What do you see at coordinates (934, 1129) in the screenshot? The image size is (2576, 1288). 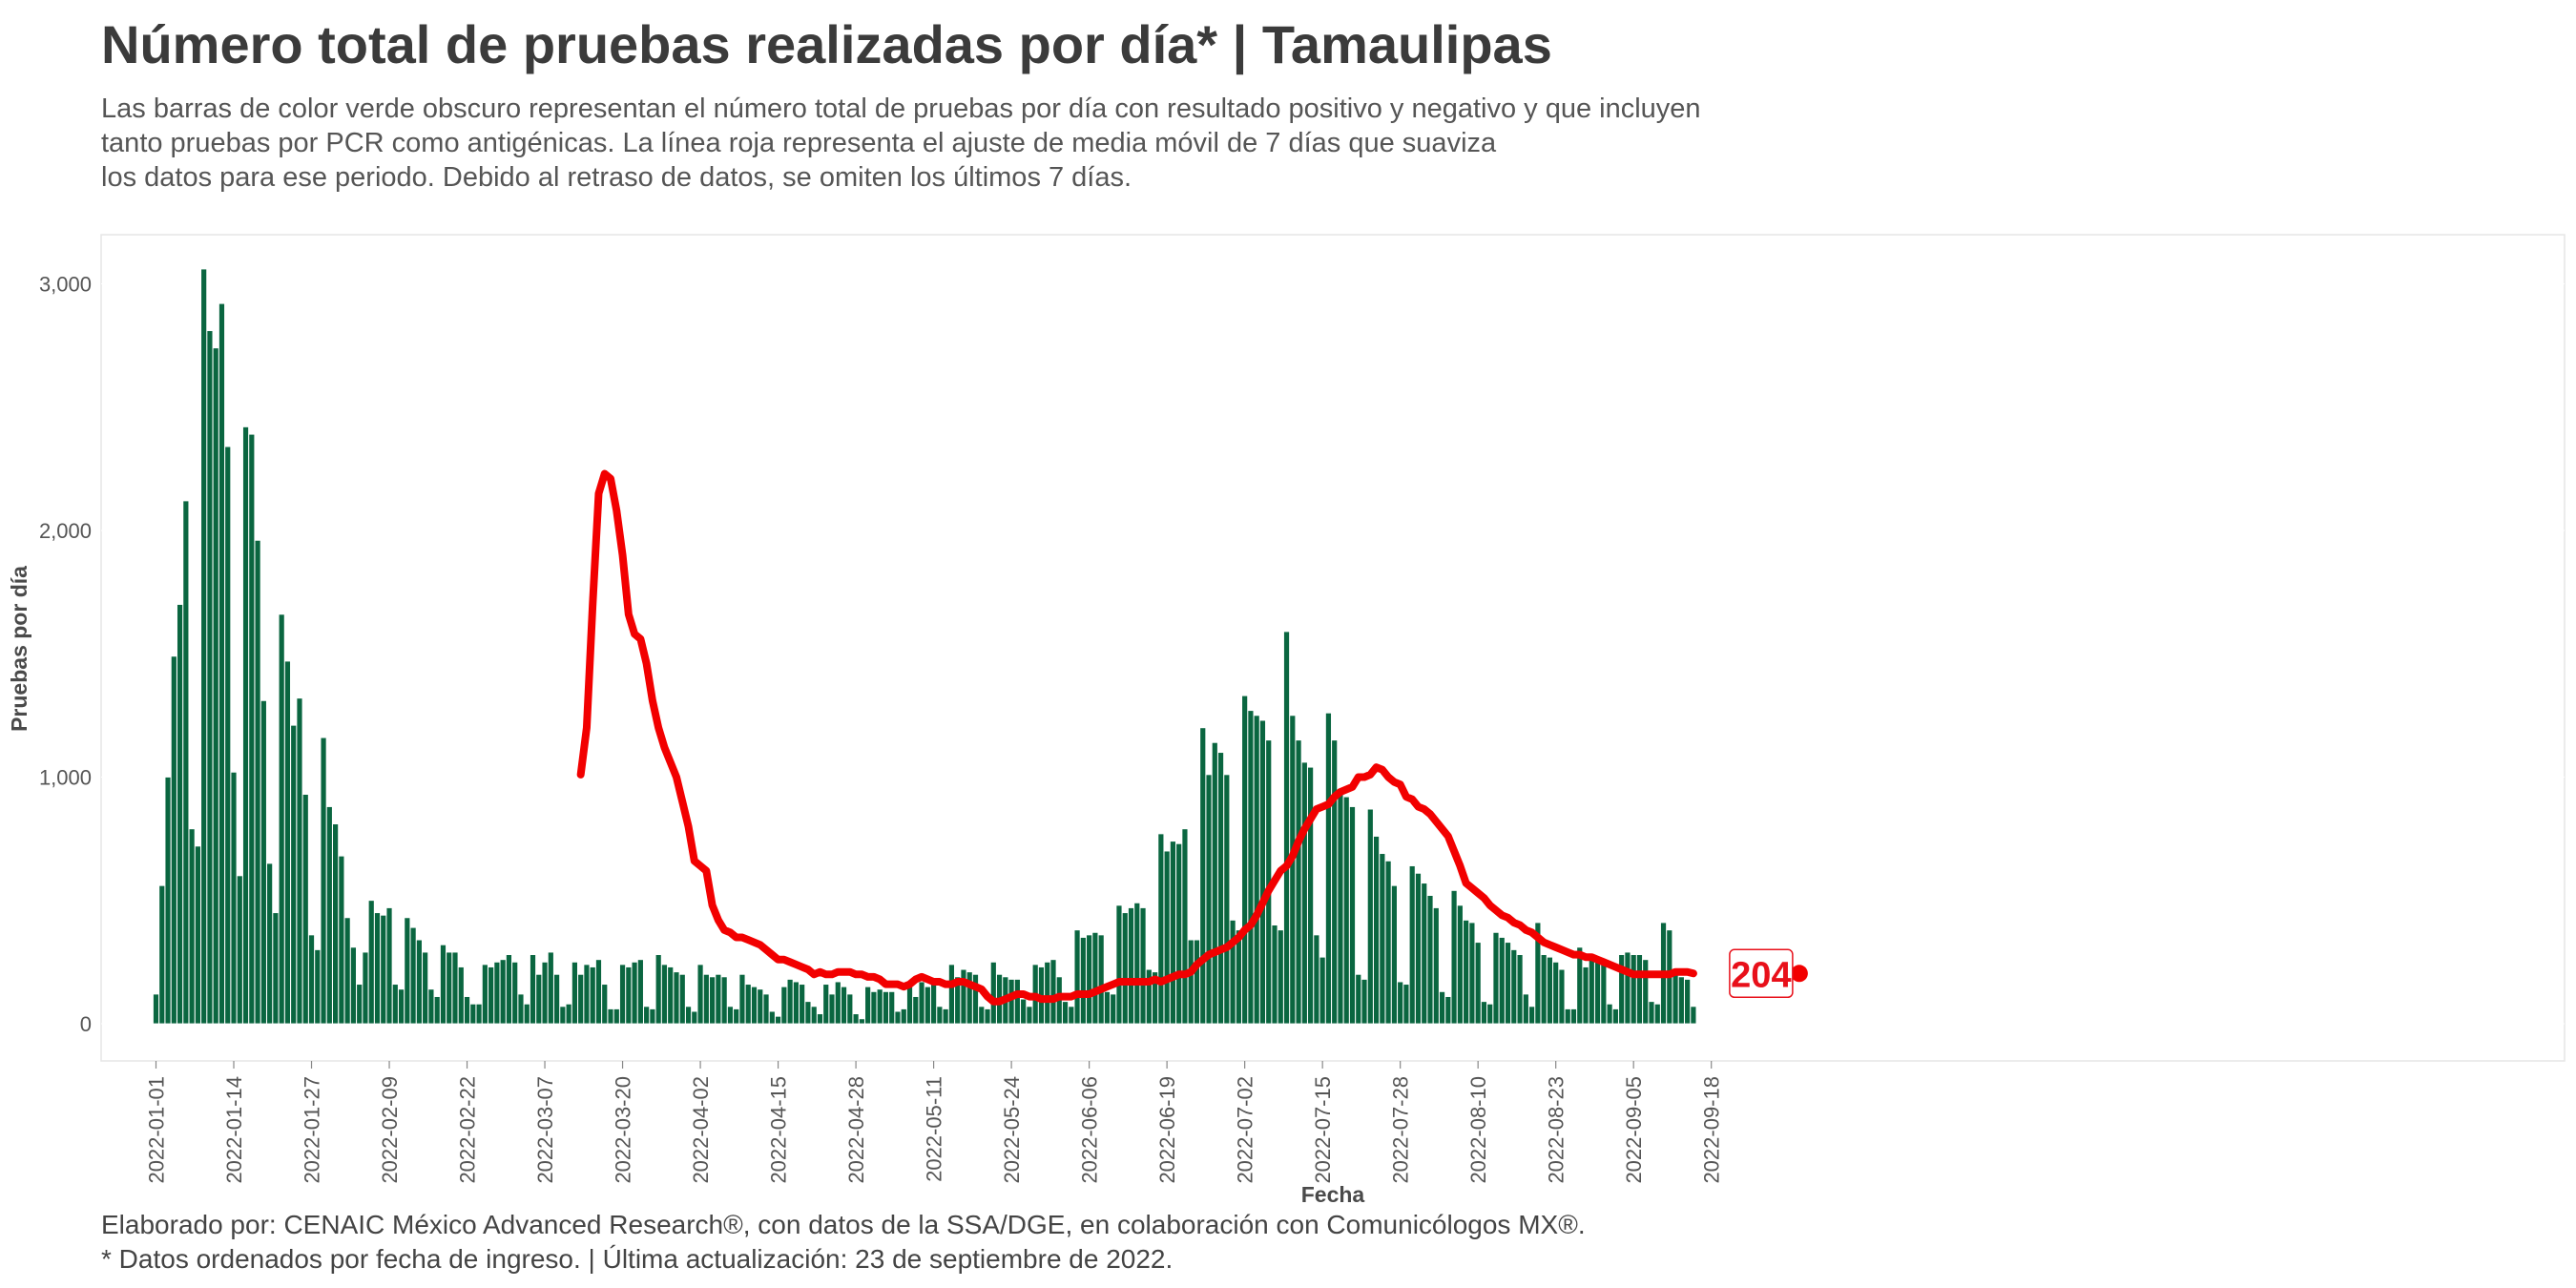 I see `x-tick-label: 2022-05-11` at bounding box center [934, 1129].